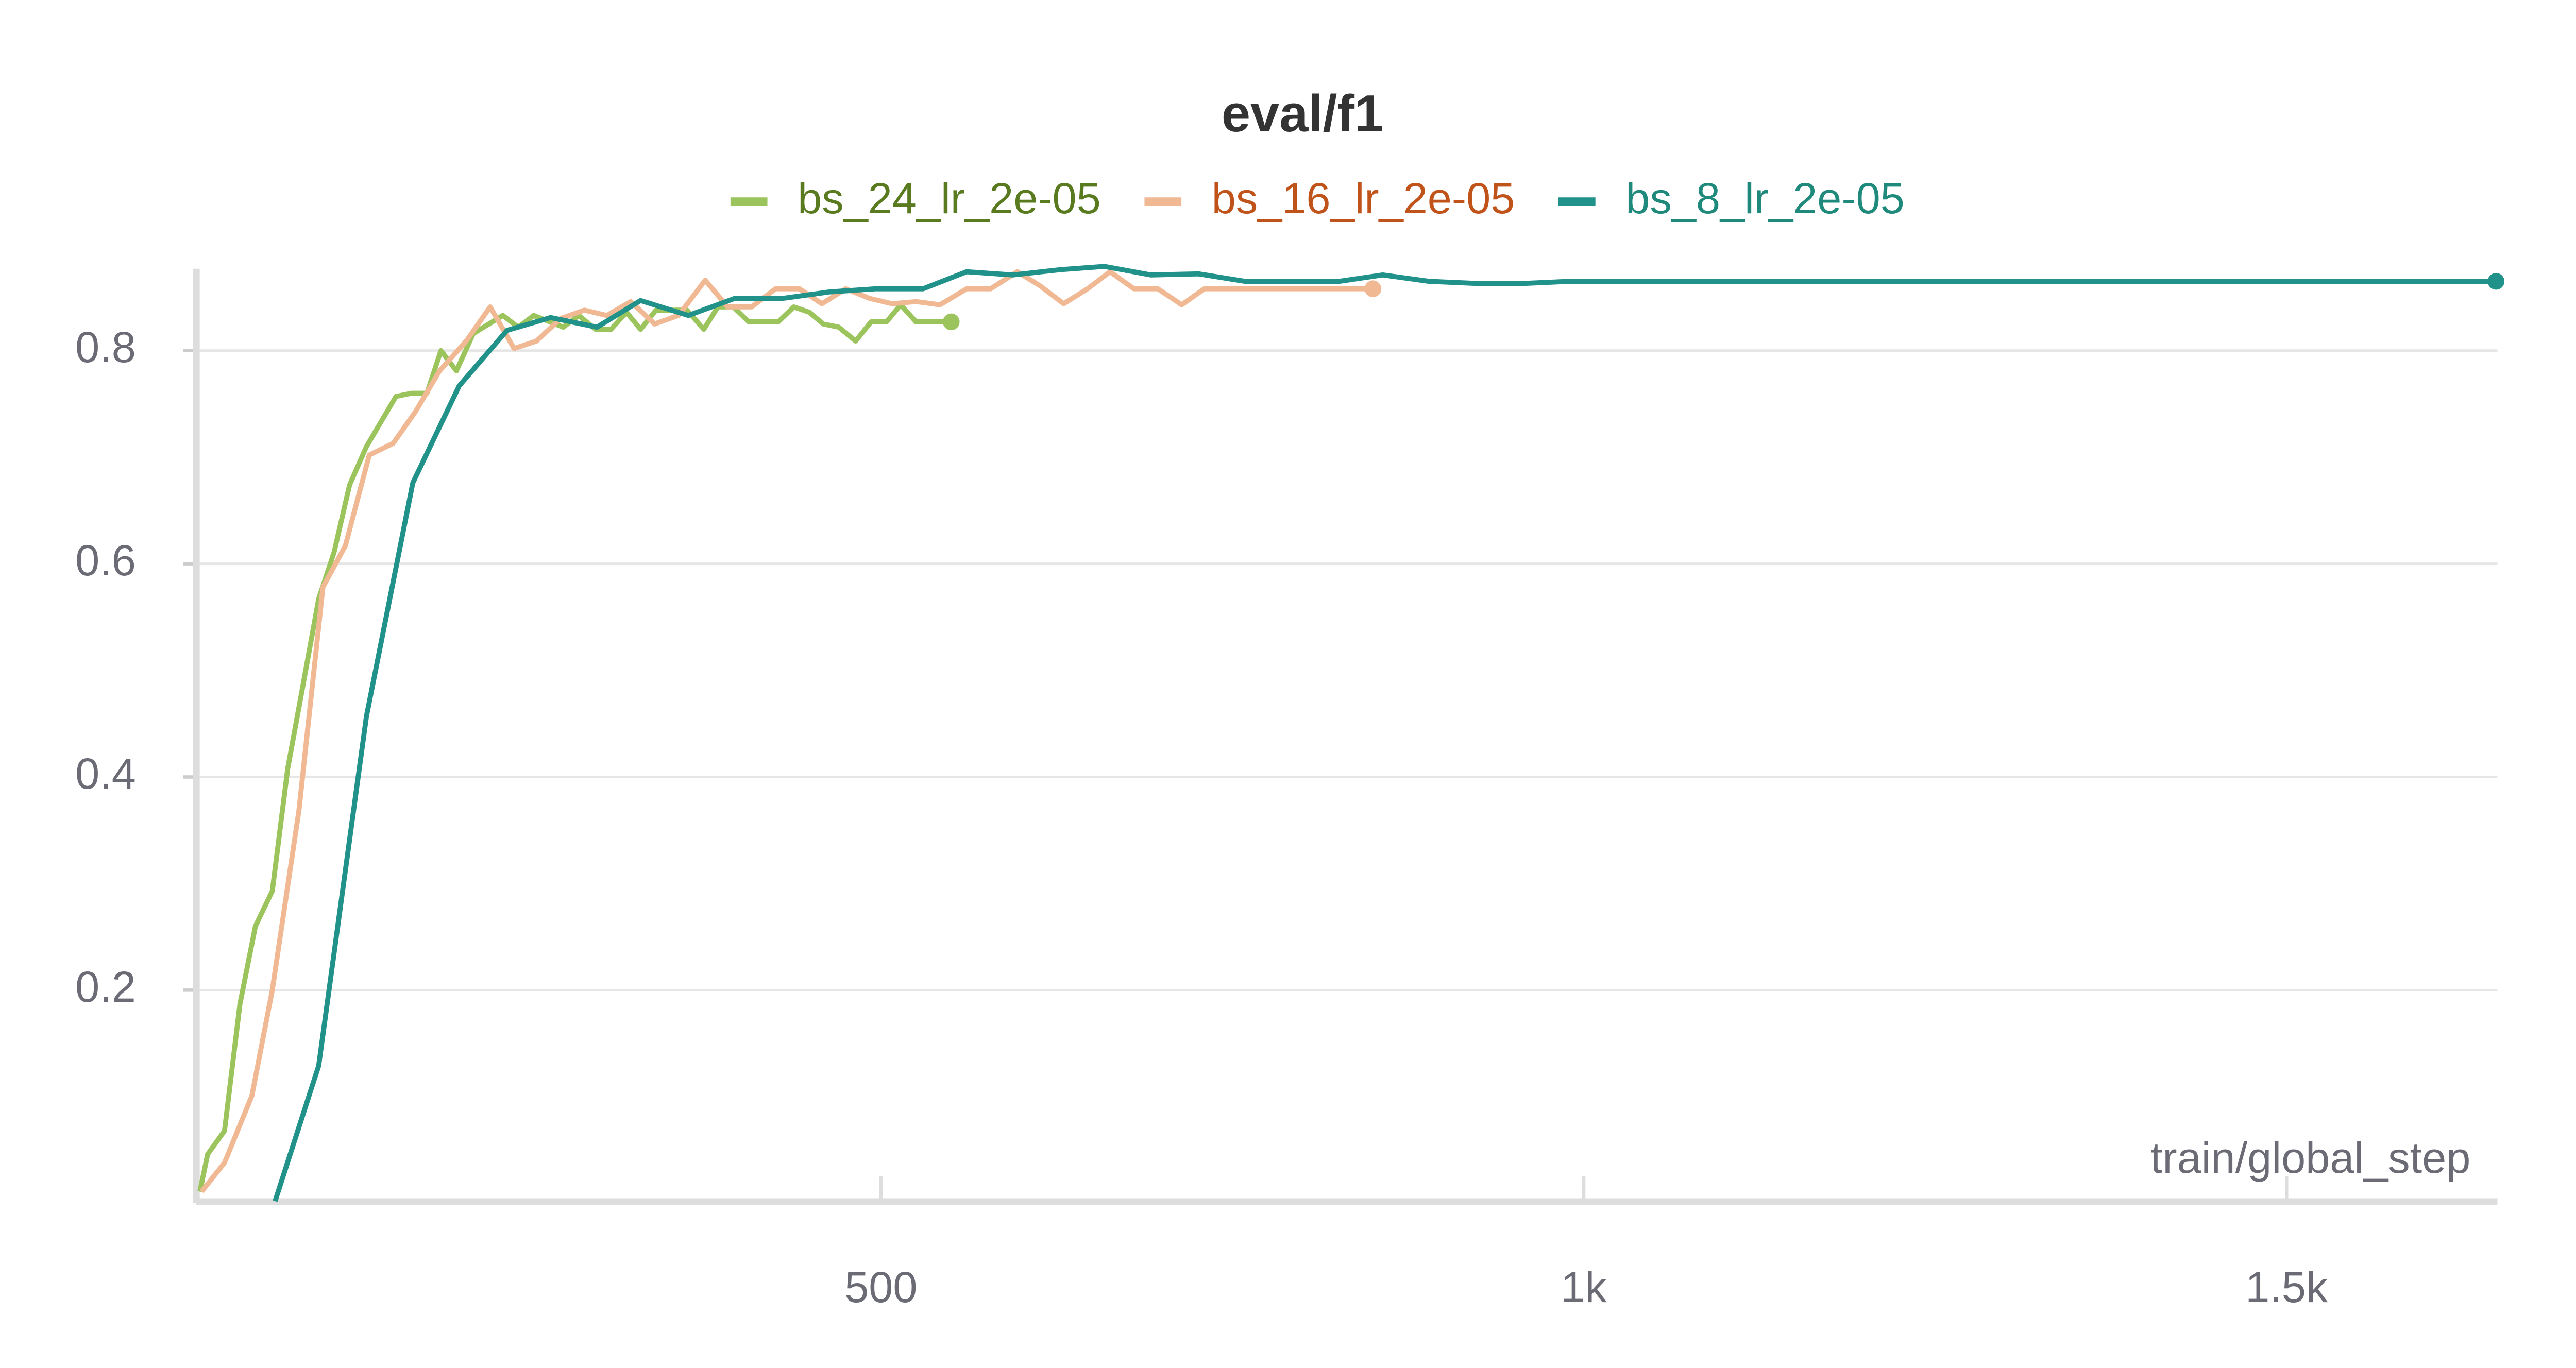 This screenshot has width=2576, height=1368. Describe the element at coordinates (1363, 198) in the screenshot. I see `legend-label: bs_16_lr_2e-05` at that location.